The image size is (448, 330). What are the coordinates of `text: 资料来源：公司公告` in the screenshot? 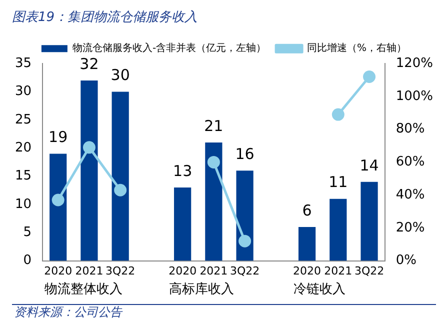 It's located at (68, 312).